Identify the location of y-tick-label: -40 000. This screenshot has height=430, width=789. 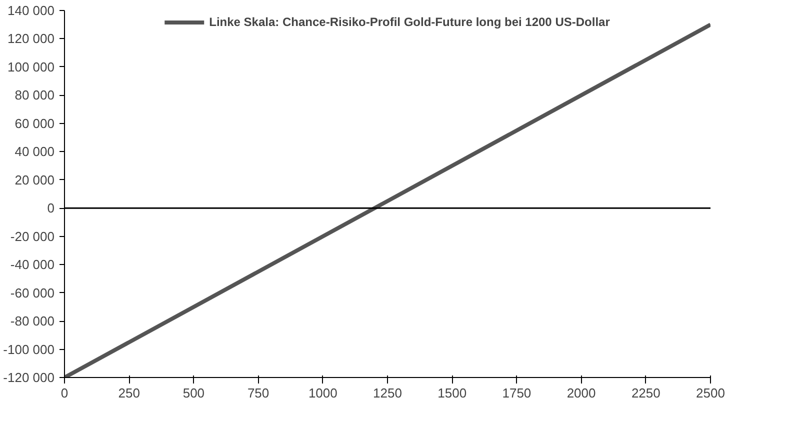
(32, 264).